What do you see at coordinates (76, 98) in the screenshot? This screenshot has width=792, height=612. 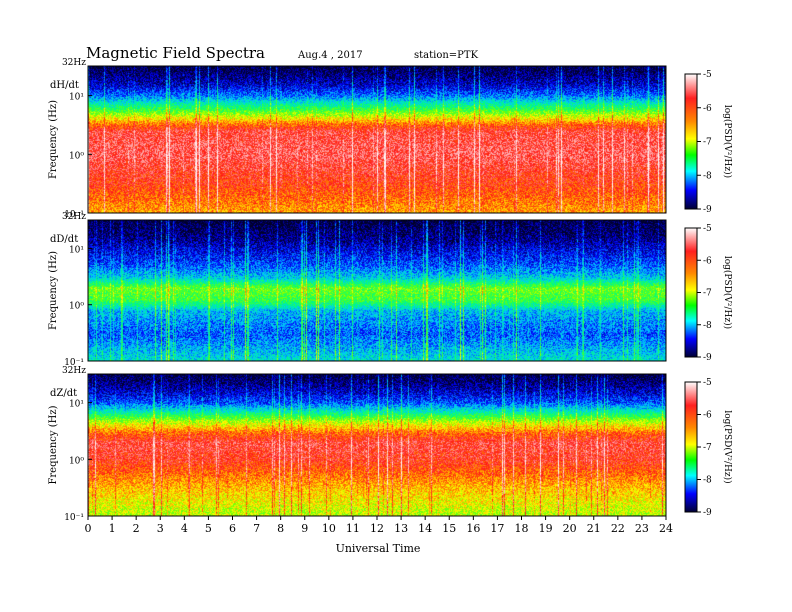 I see `y-tick-label-0-0: 10¹` at bounding box center [76, 98].